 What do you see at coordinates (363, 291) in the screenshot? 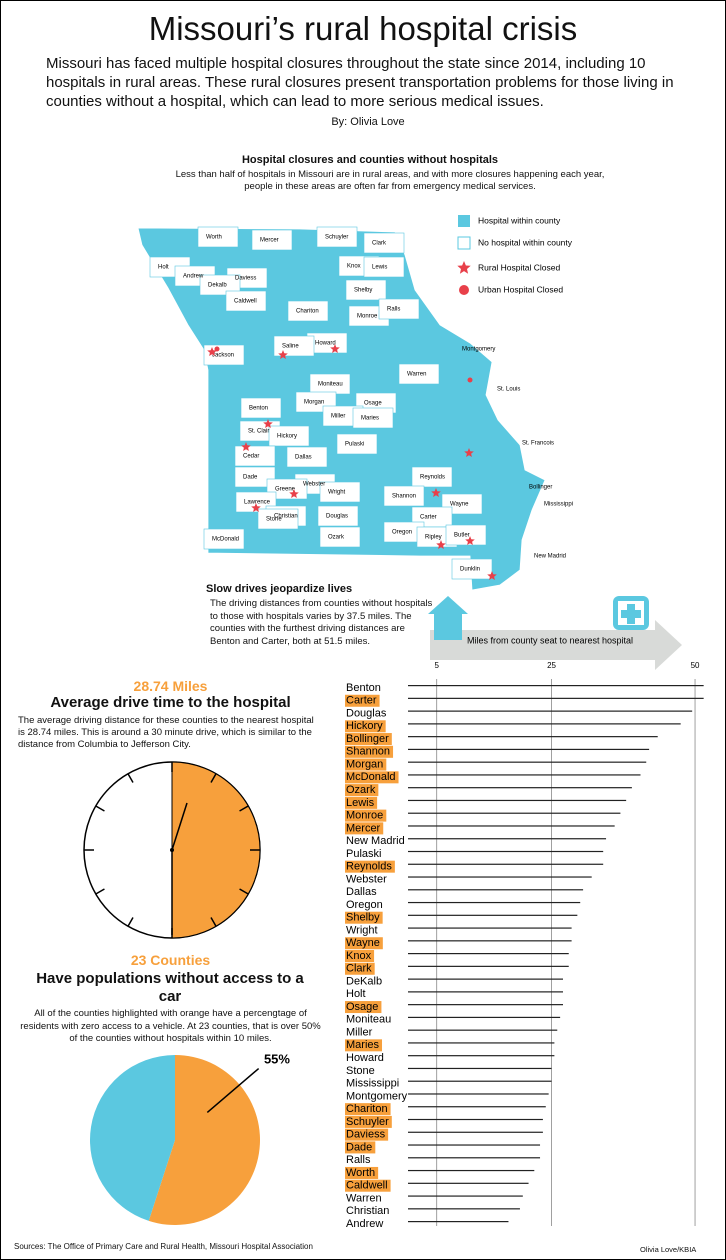
I see `county-label: Shelby` at bounding box center [363, 291].